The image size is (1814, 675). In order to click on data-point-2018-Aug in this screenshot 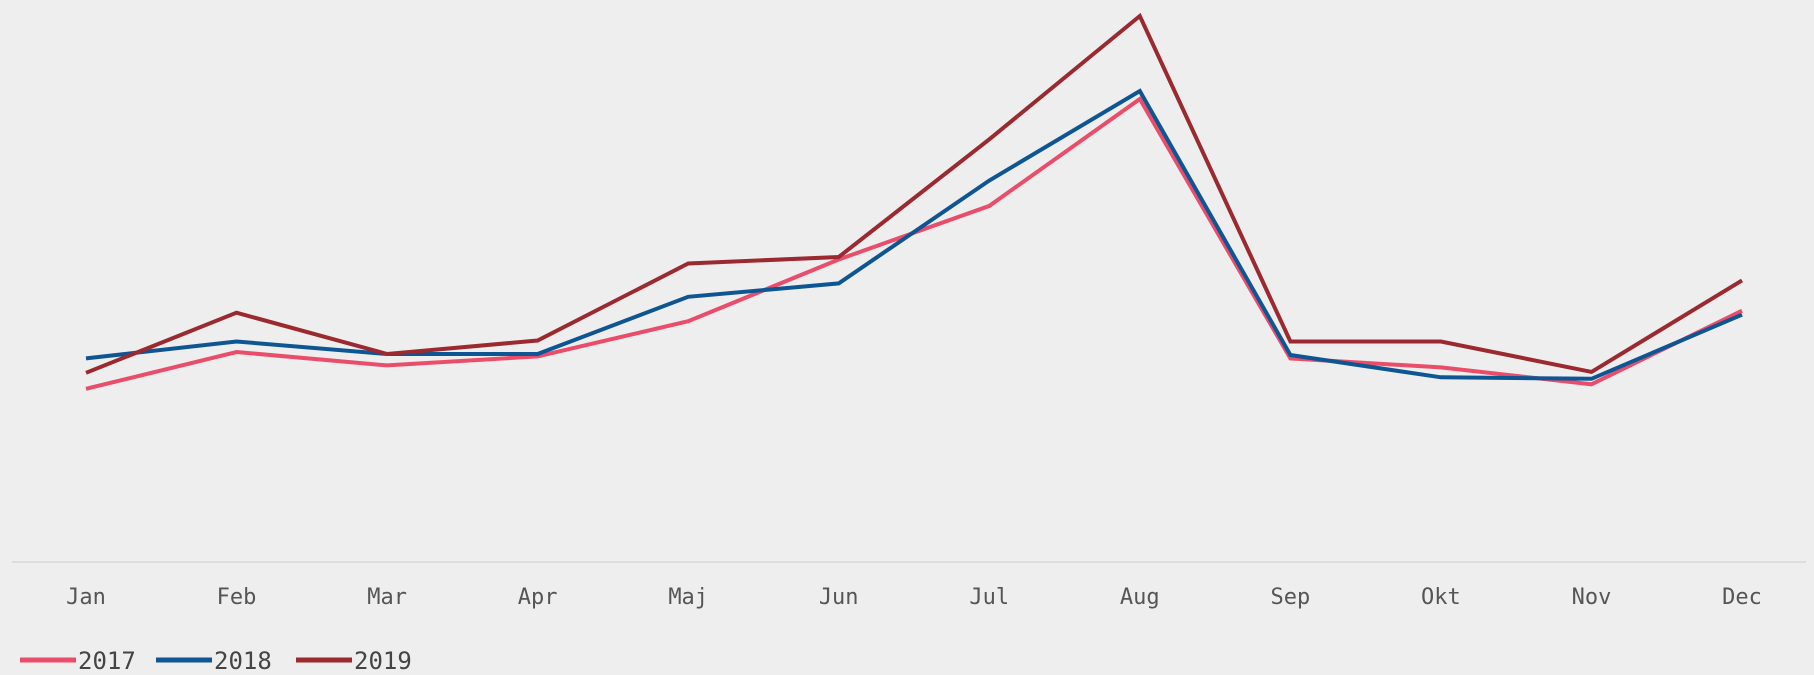, I will do `click(1140, 91)`.